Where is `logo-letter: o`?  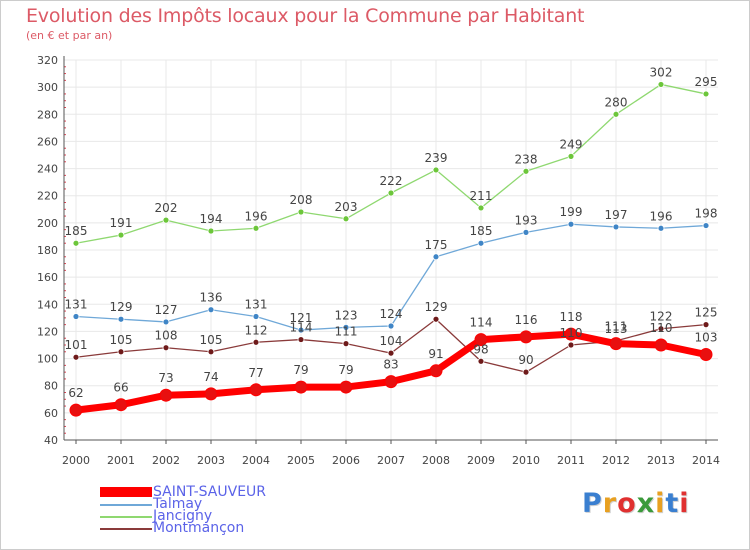
logo-letter: o is located at coordinates (627, 503).